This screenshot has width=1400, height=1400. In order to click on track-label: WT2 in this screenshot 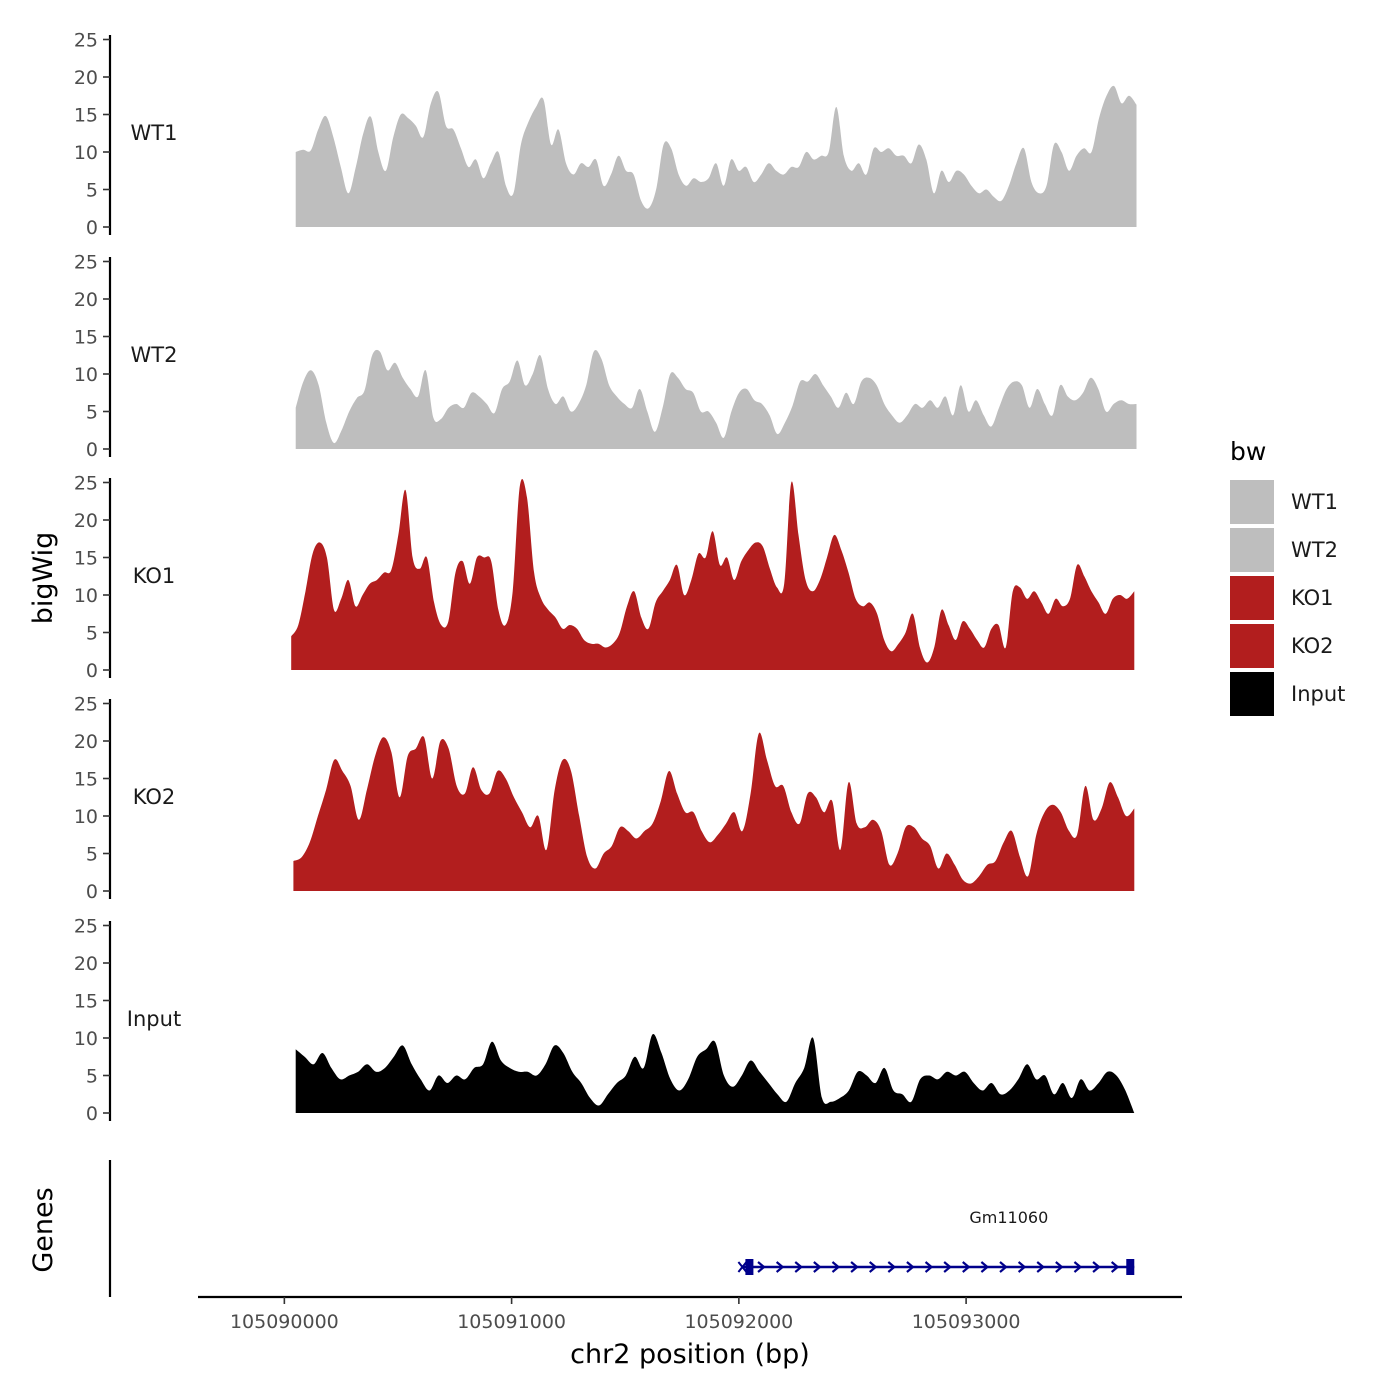, I will do `click(154, 355)`.